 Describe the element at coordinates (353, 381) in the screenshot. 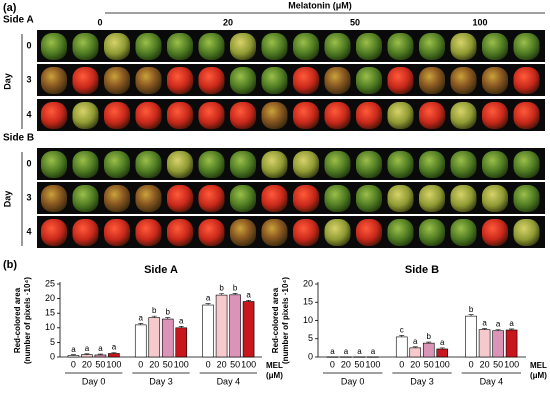

I see `x-tick-label: Day 0` at that location.